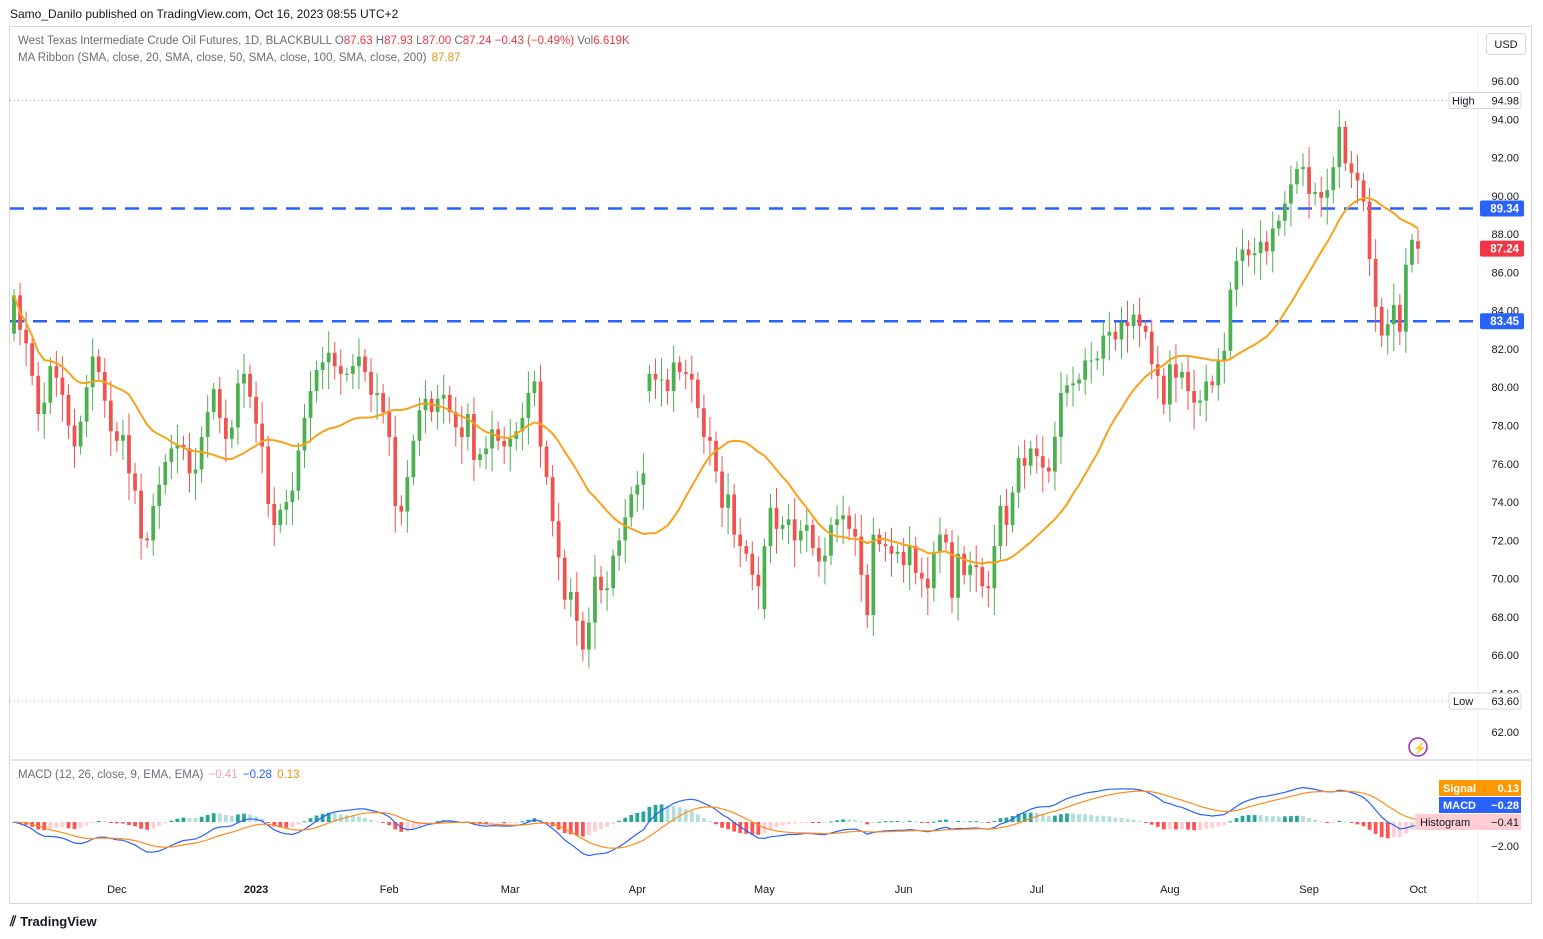 The width and height of the screenshot is (1543, 939). Describe the element at coordinates (1505, 273) in the screenshot. I see `y-tick-label: 86.00` at that location.